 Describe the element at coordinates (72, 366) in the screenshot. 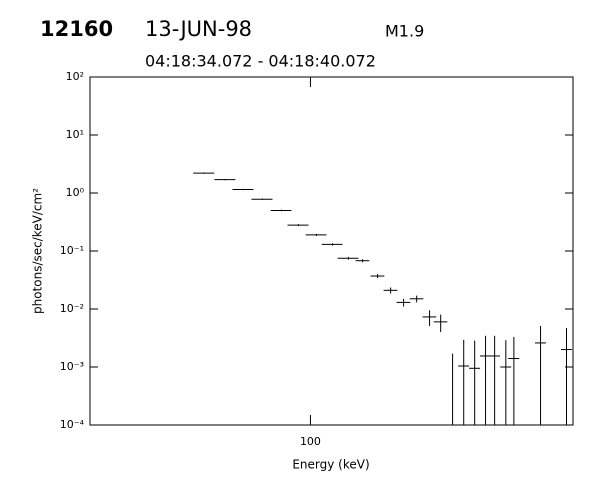

I see `y-tick-label: 10⁻³` at that location.